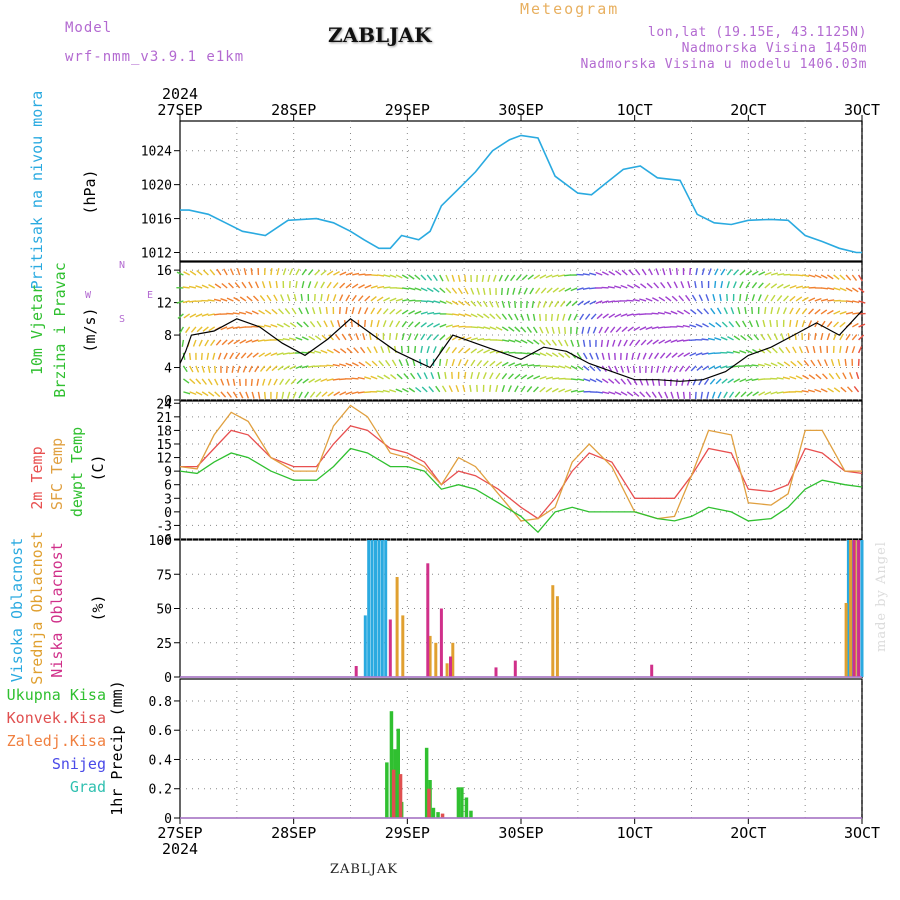  I want to click on bottom-xtick-label: 28SEP, so click(293, 833).